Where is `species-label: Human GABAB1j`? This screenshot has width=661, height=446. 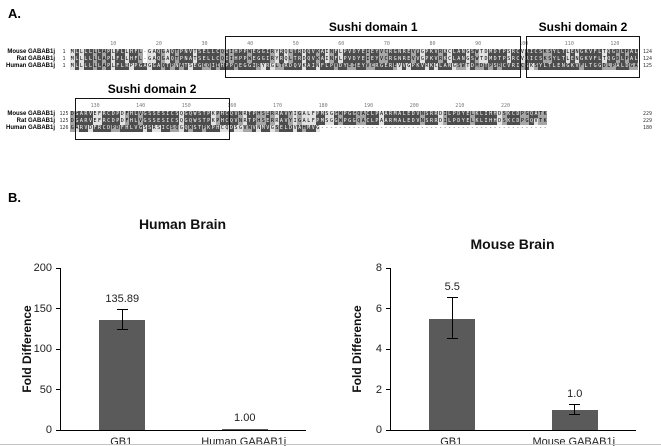 species-label: Human GABAB1j is located at coordinates (30, 128).